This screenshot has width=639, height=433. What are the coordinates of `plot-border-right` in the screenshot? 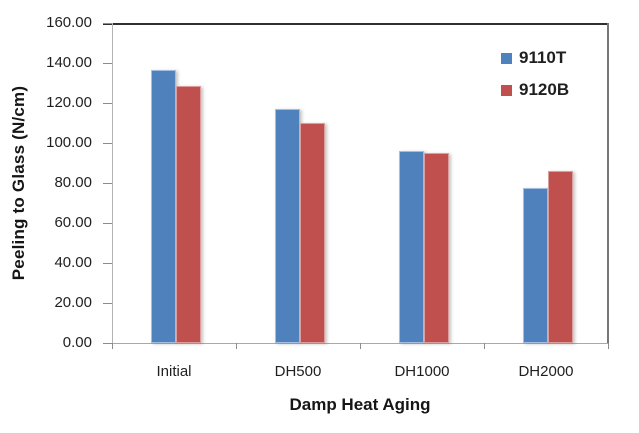 It's located at (608, 183).